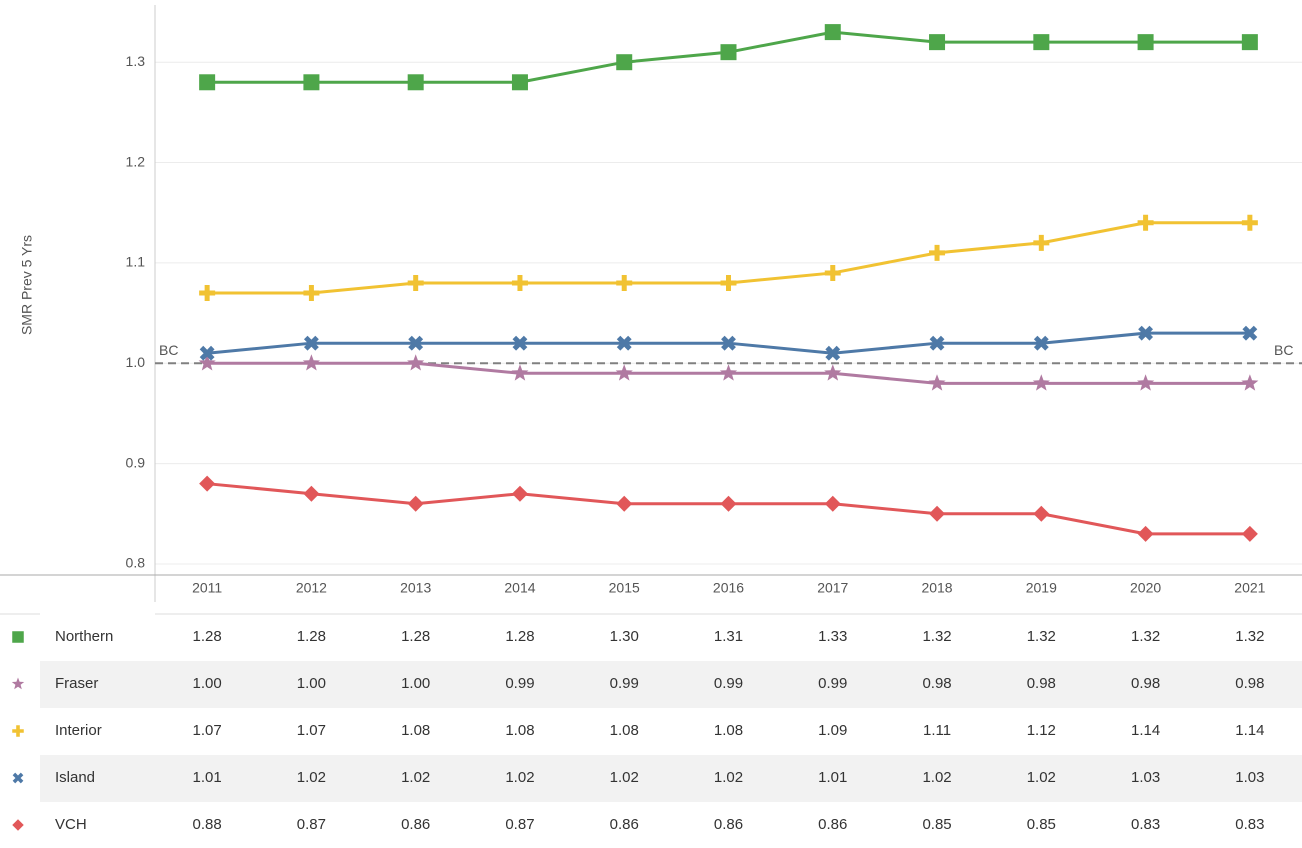  Describe the element at coordinates (136, 362) in the screenshot. I see `y-tick-label: 1.0` at that location.